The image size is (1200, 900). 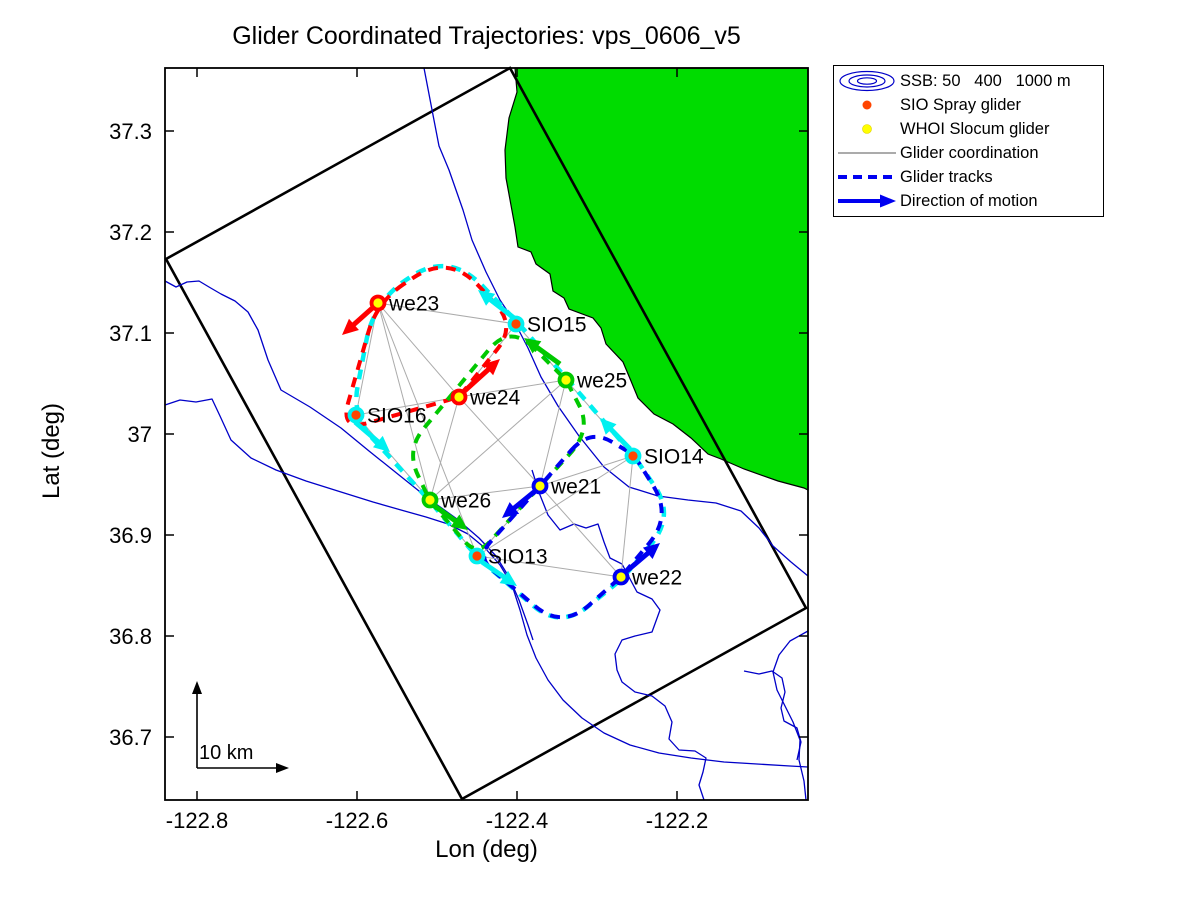 I want to click on gray-line-icon, so click(x=867, y=153).